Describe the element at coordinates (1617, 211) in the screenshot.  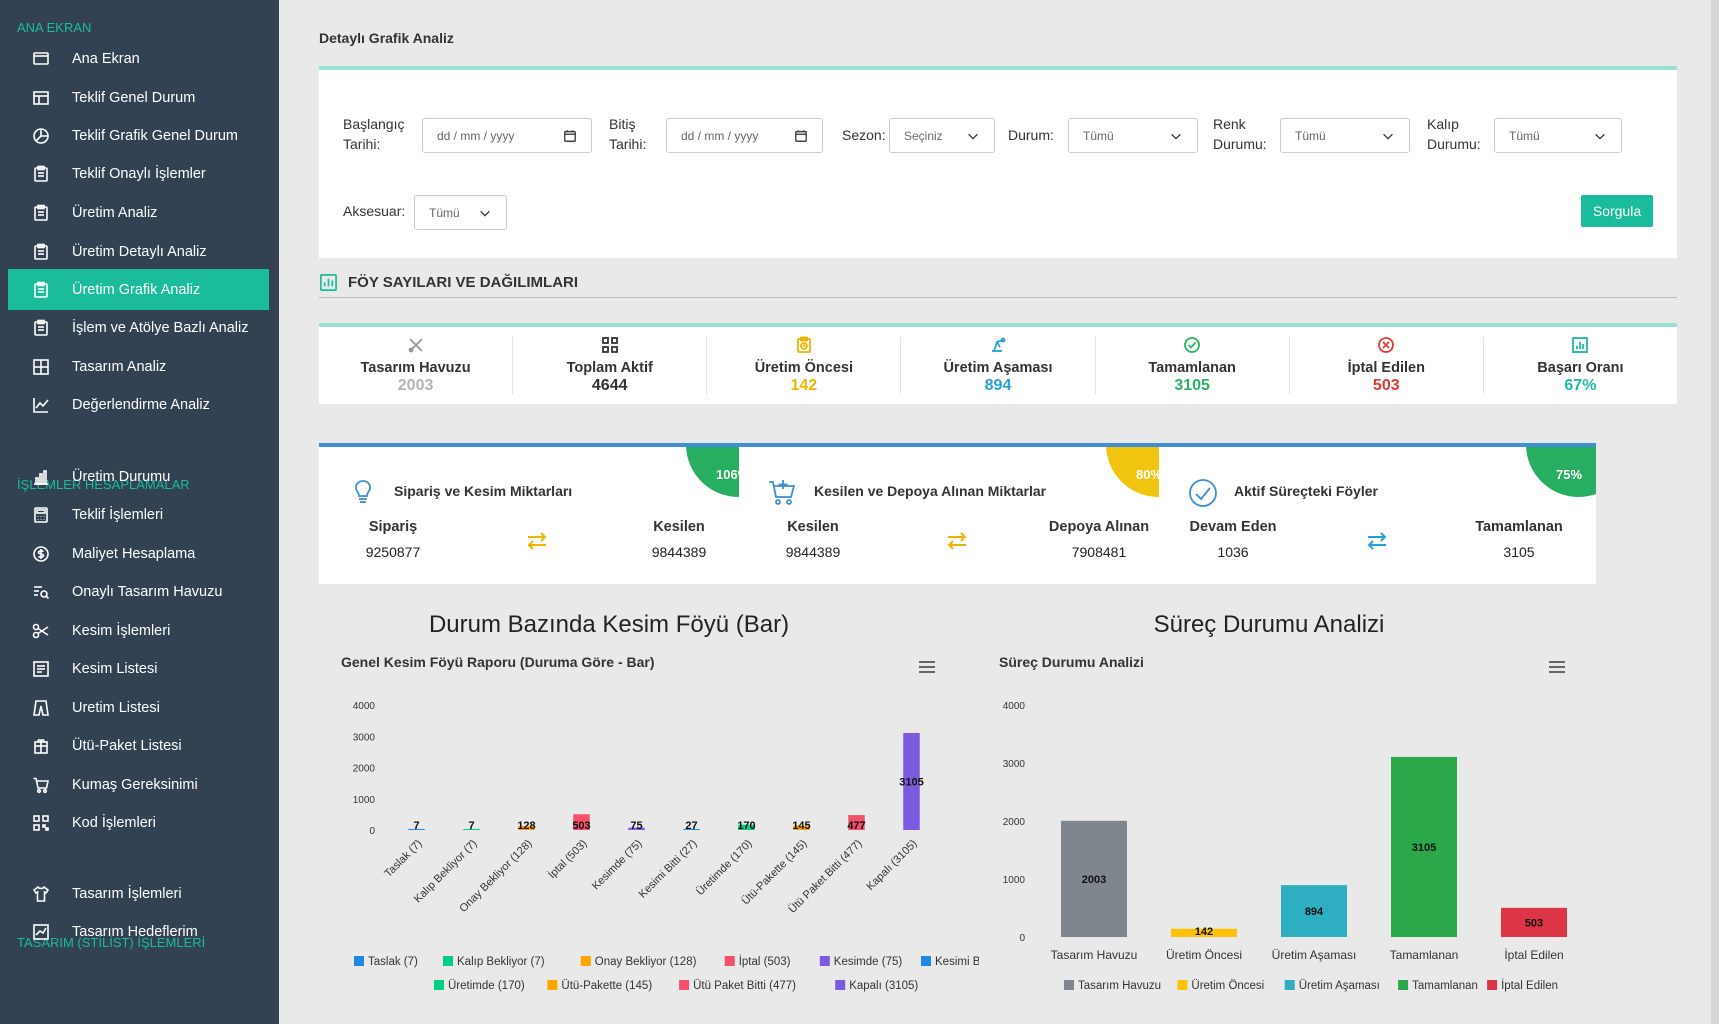
I see `query-button: Sorgula` at that location.